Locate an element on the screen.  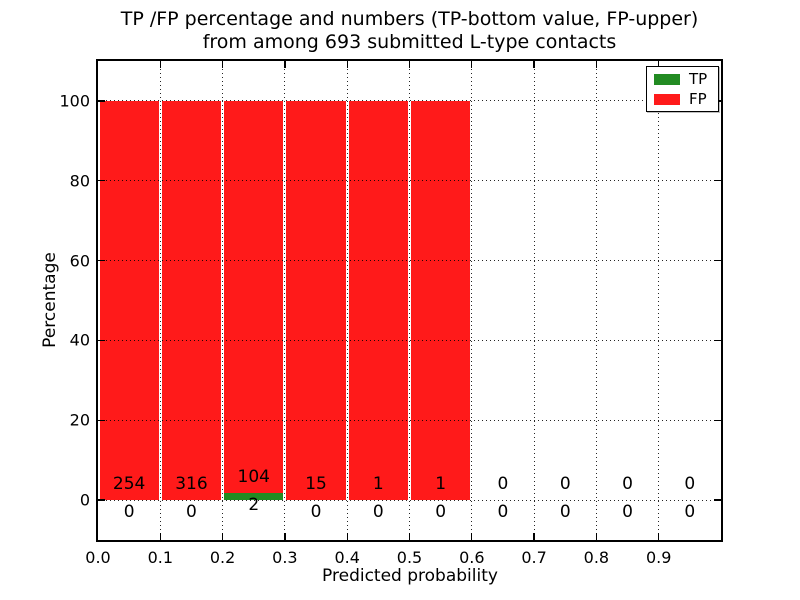
y-tick-label: 100 is located at coordinates (74, 101).